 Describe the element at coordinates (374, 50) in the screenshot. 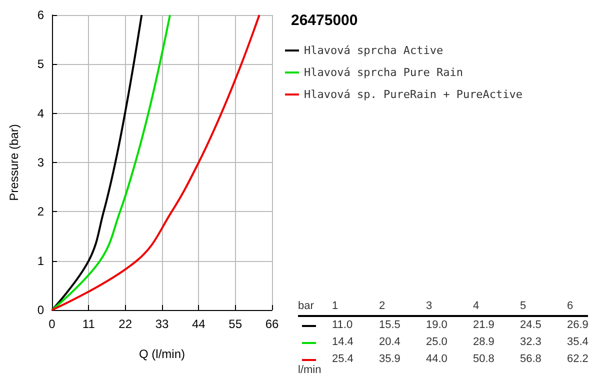

I see `legend-label: Hlavová sprcha Active` at that location.